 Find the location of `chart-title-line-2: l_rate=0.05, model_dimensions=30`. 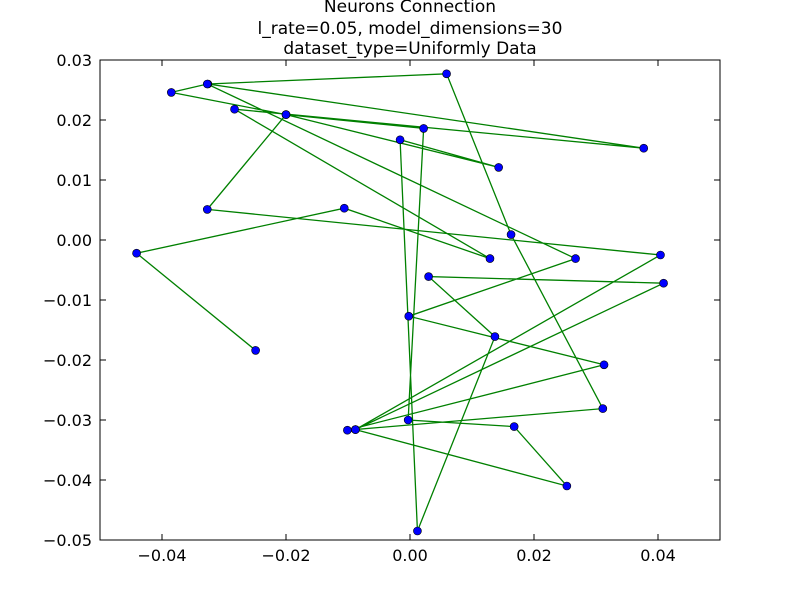

chart-title-line-2: l_rate=0.05, model_dimensions=30 is located at coordinates (410, 29).